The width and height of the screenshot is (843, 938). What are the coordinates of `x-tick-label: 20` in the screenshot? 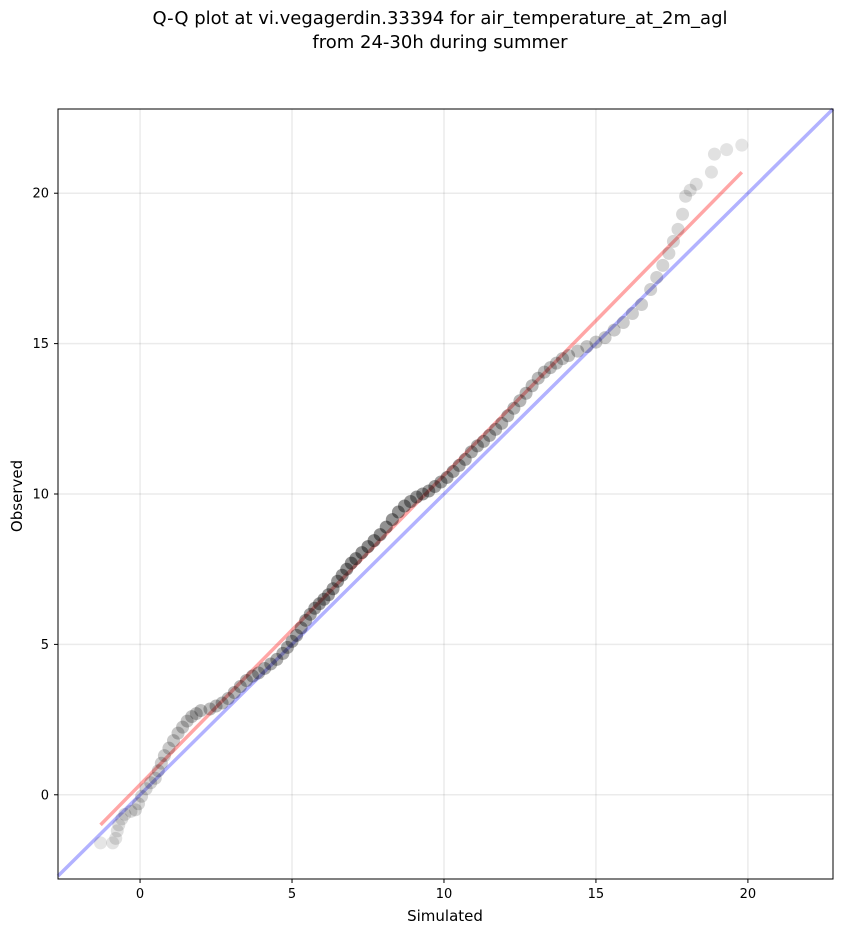 It's located at (748, 894).